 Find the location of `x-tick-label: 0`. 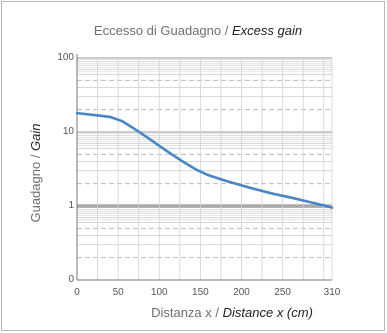

x-tick-label: 0 is located at coordinates (77, 292).